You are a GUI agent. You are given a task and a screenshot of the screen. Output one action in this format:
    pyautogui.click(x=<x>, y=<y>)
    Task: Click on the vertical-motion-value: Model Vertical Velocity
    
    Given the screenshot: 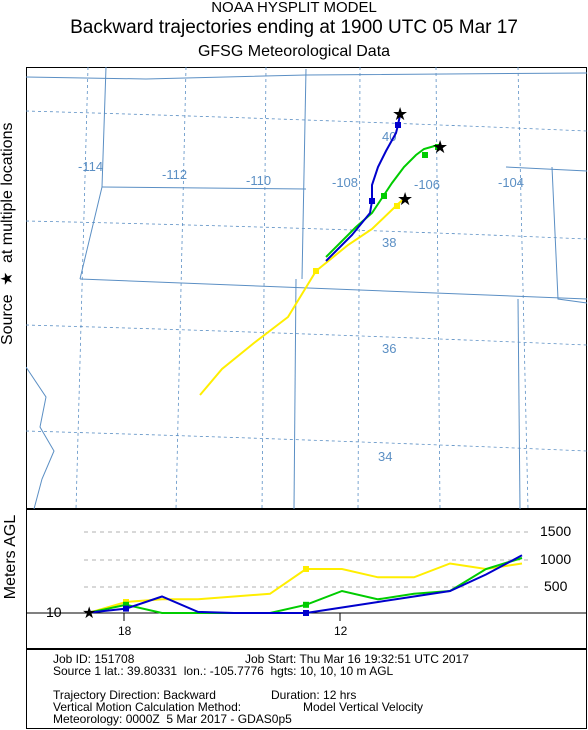 What is the action you would take?
    pyautogui.click(x=363, y=707)
    